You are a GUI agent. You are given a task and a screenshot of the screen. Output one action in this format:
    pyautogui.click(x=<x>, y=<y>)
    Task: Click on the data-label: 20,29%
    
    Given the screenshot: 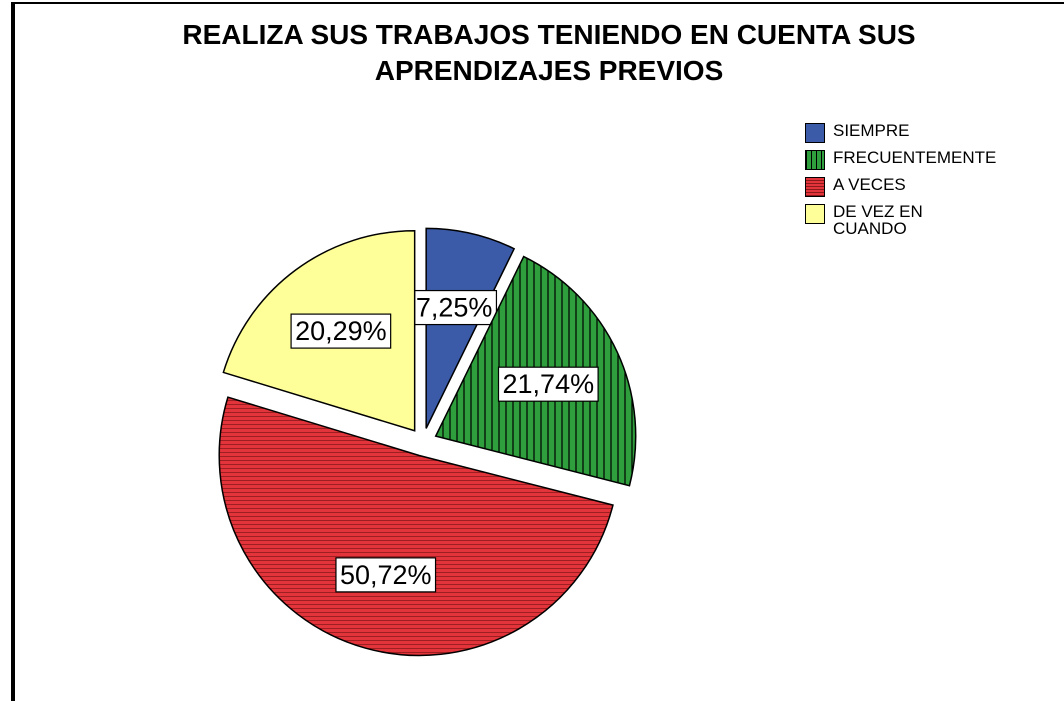 What is the action you would take?
    pyautogui.click(x=341, y=331)
    